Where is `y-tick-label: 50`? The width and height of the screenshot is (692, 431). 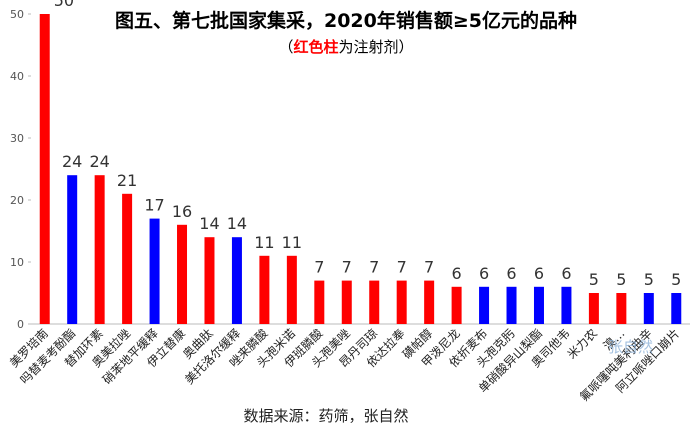 y-tick-label: 50 is located at coordinates (17, 14).